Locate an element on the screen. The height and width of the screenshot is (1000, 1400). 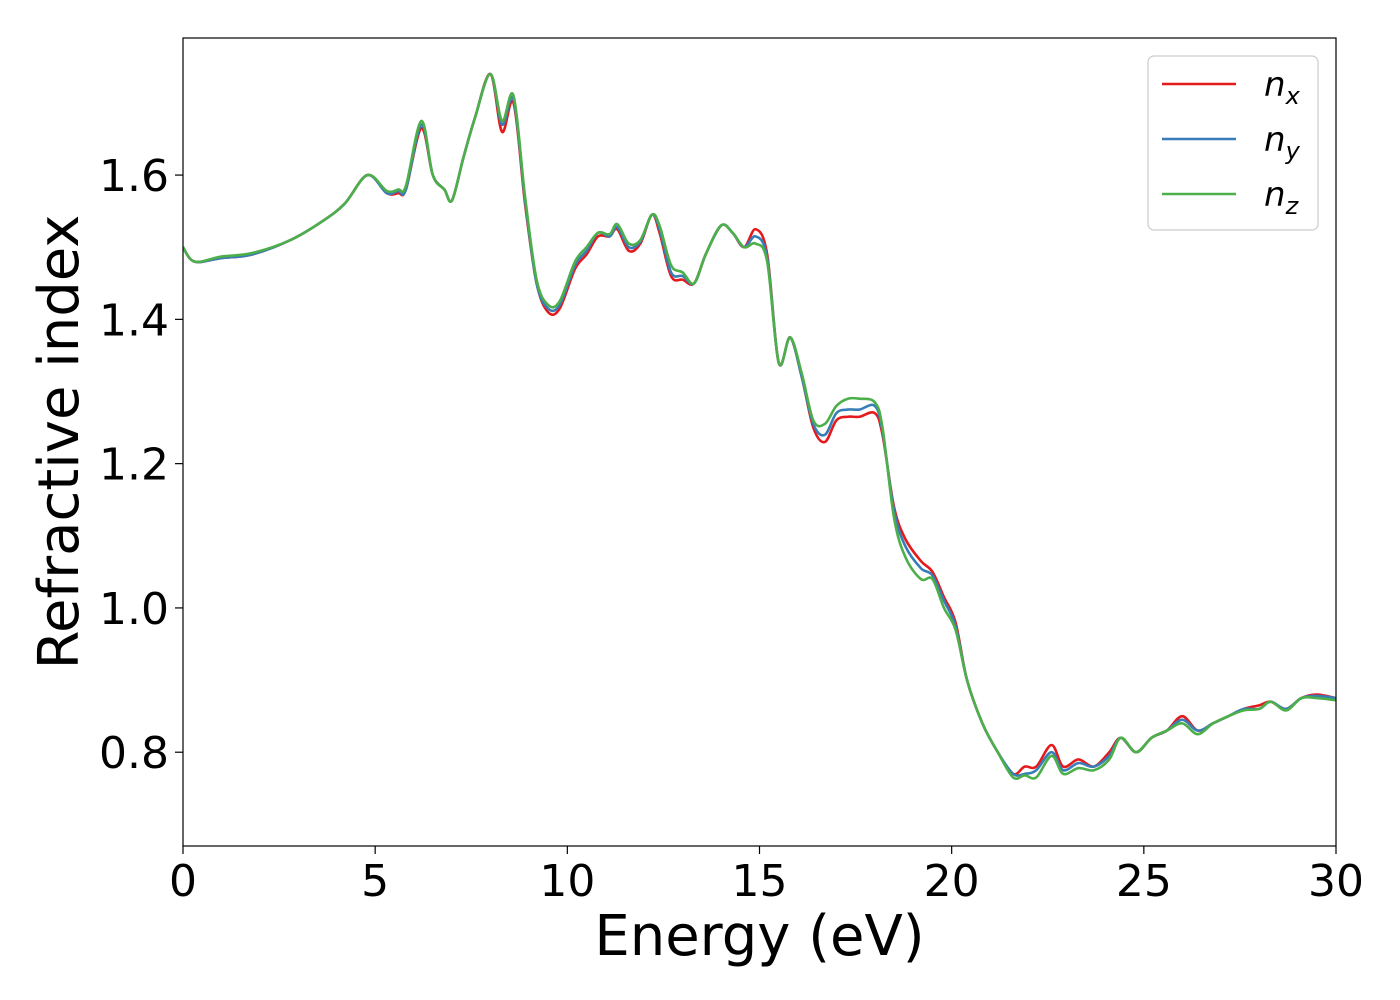
x-tick-label: 15 is located at coordinates (760, 881).